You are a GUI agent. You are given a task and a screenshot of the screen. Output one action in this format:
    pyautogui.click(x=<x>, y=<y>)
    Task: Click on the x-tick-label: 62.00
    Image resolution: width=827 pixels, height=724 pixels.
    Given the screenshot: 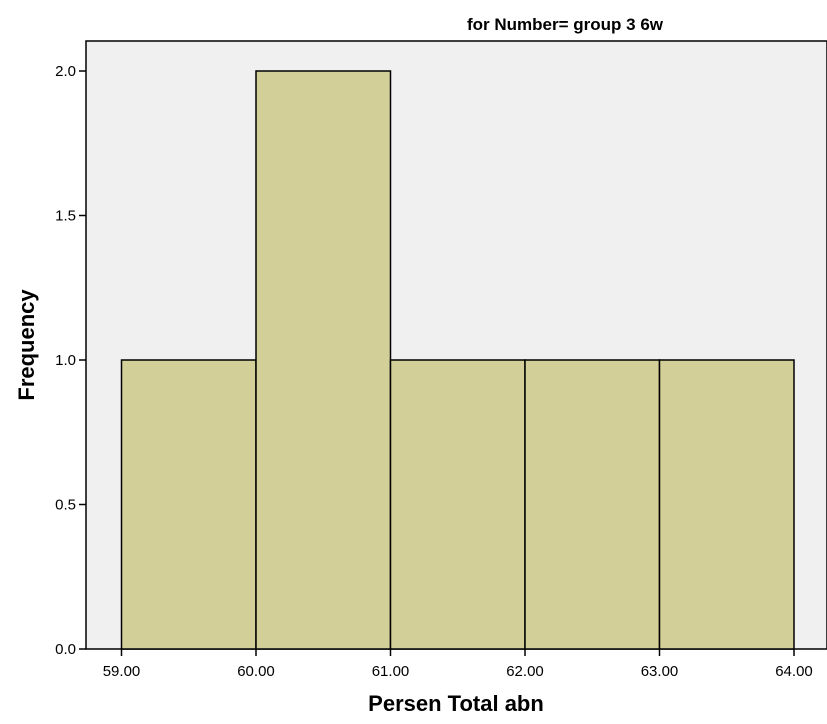 What is the action you would take?
    pyautogui.click(x=525, y=671)
    